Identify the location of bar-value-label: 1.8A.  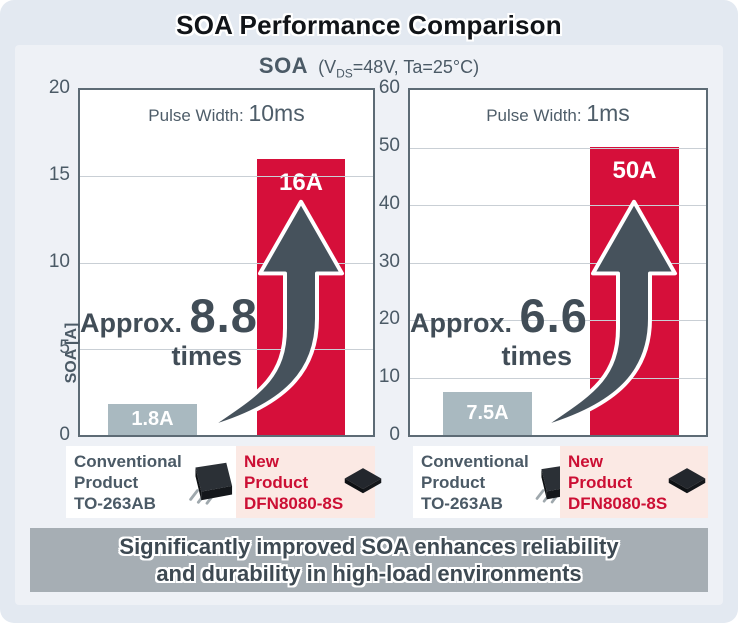
(152, 419).